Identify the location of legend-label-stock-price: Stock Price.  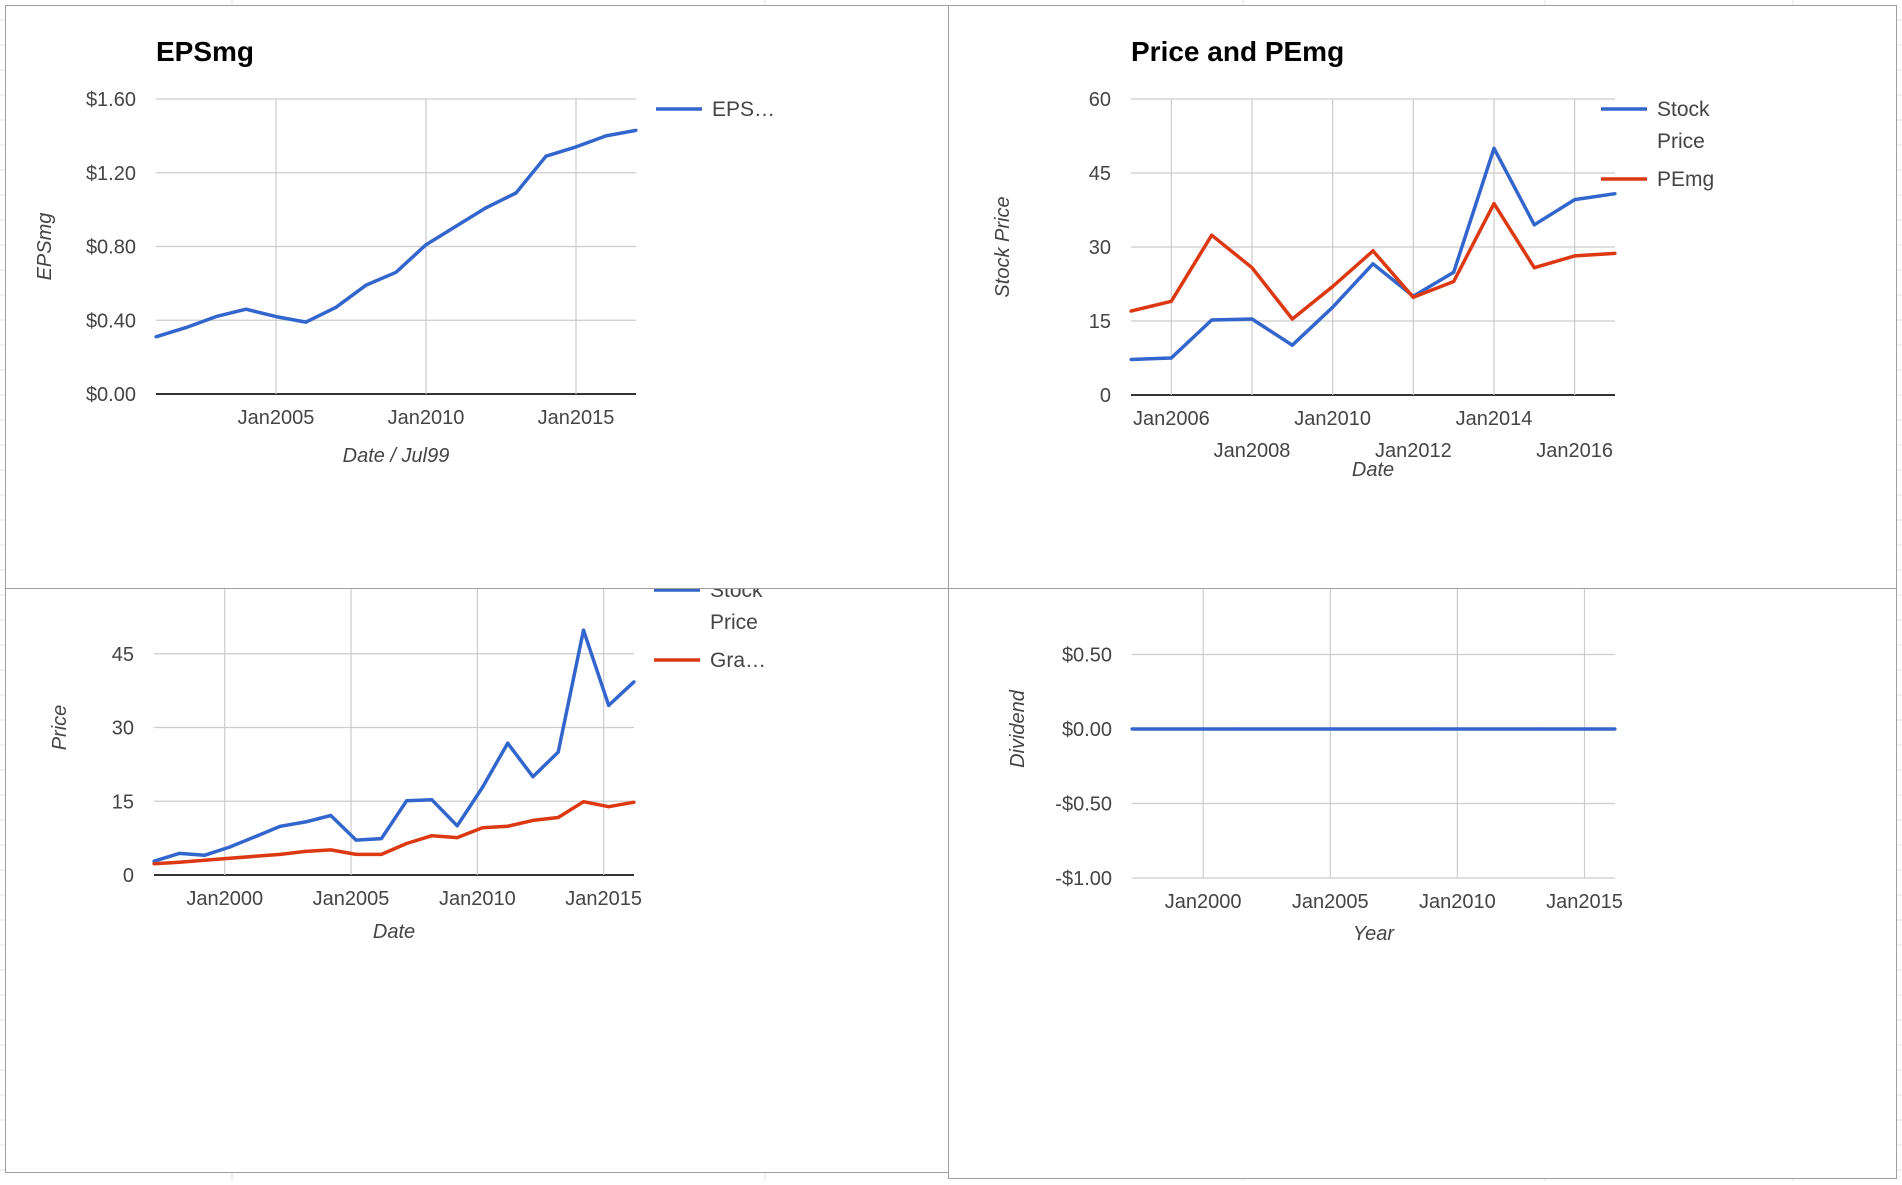
(736, 611).